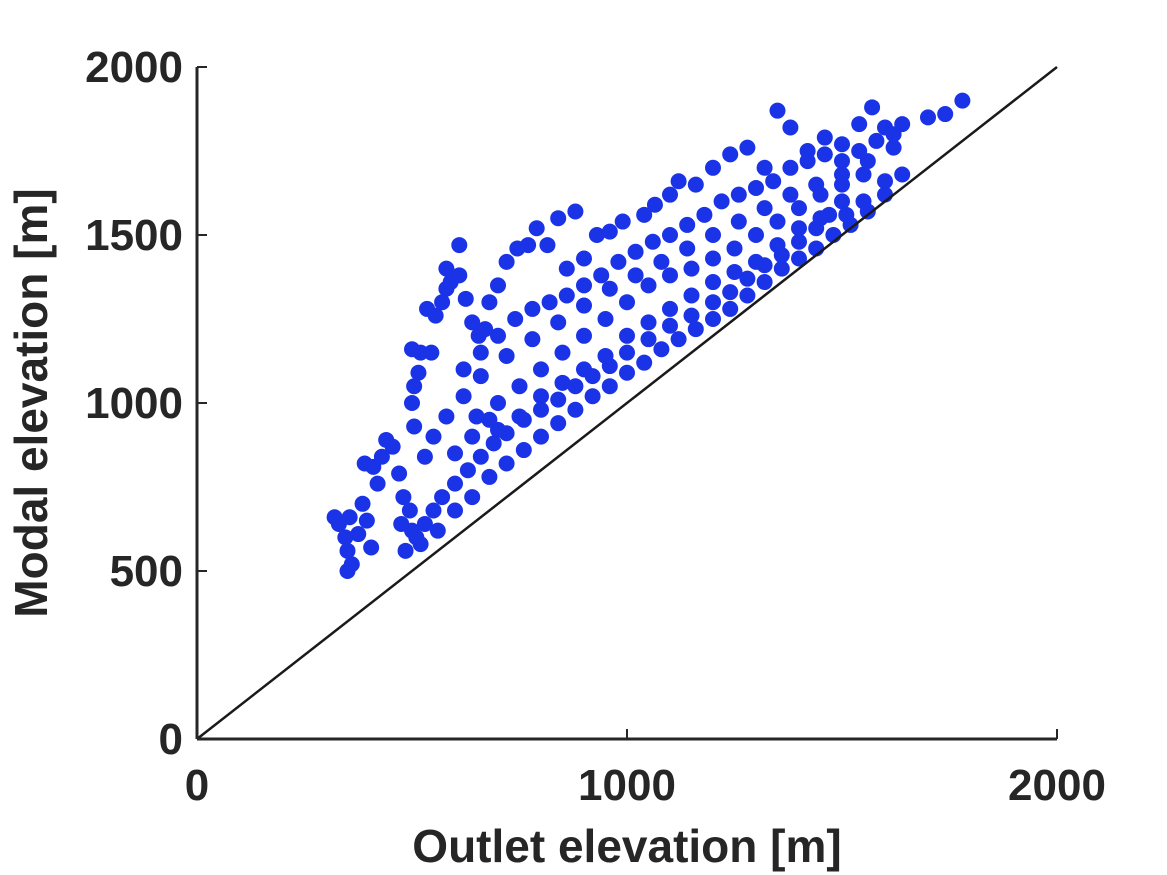 The width and height of the screenshot is (1167, 875). I want to click on y-tick-label: 2000, so click(134, 67).